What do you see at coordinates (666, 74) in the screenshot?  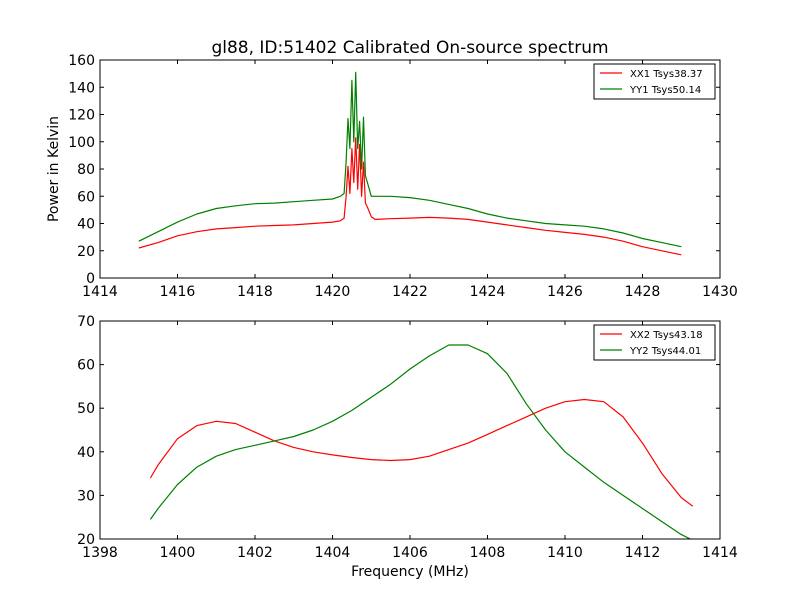 I see `top-legend-label-xx1: XX1 Tsys38.37` at bounding box center [666, 74].